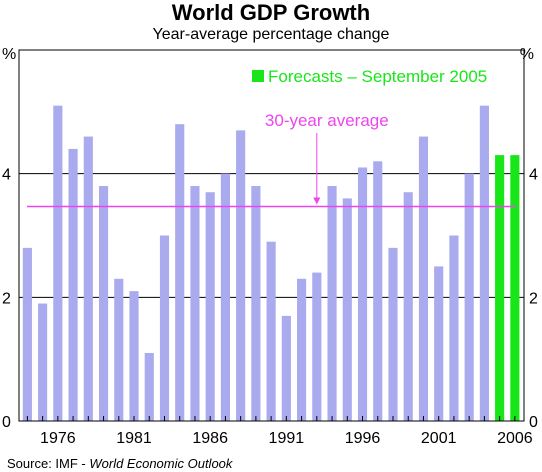 The image size is (542, 472). I want to click on y-tick-right-4: 4, so click(533, 175).